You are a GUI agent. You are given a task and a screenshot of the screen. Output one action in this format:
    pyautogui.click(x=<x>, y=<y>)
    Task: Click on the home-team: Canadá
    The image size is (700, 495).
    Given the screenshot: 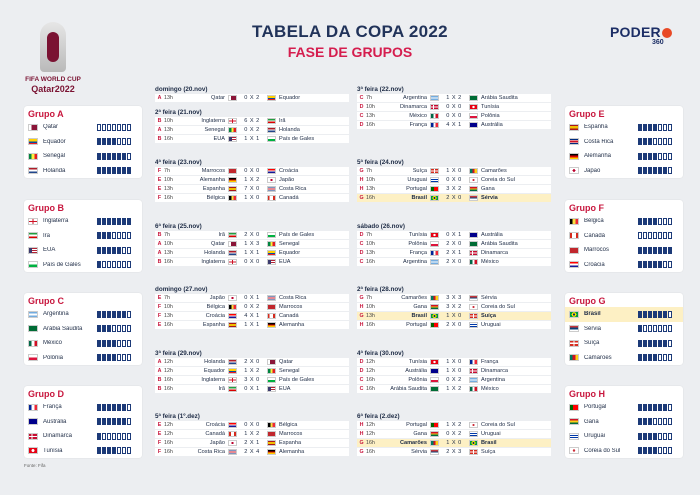 What is the action you would take?
    pyautogui.click(x=215, y=434)
    